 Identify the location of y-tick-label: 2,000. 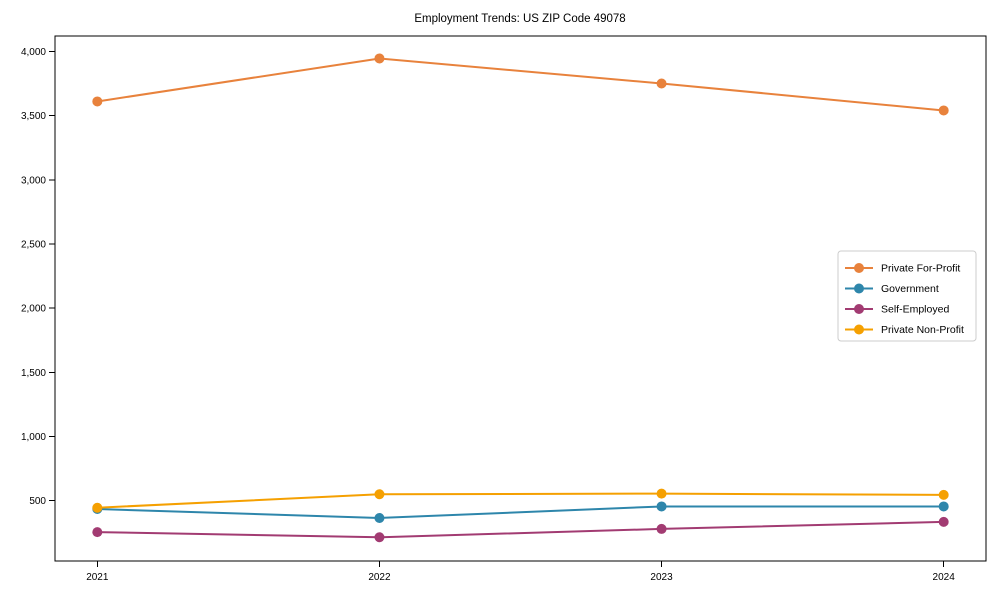
(33, 309).